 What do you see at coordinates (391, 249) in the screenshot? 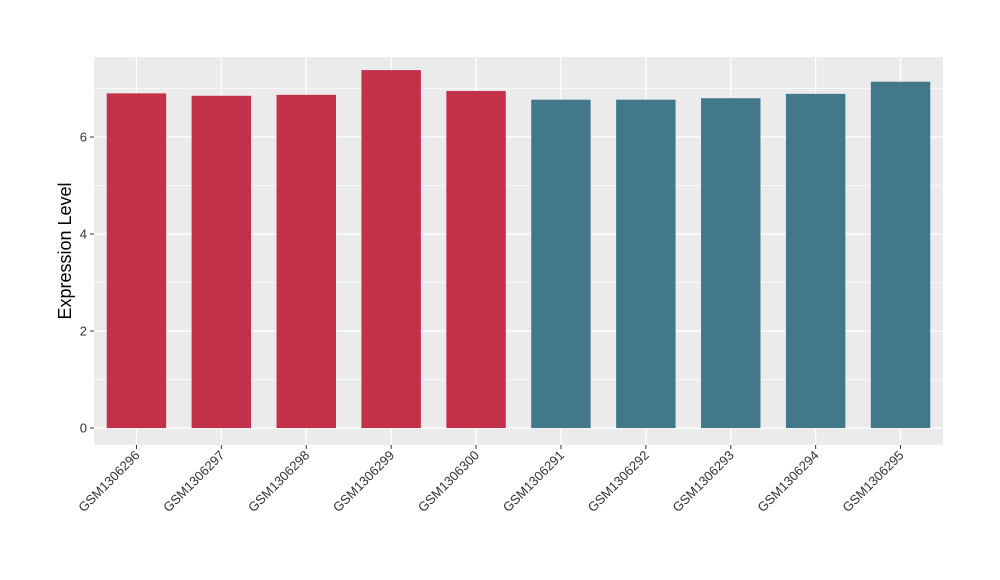
I see `bar-GSM1306299` at bounding box center [391, 249].